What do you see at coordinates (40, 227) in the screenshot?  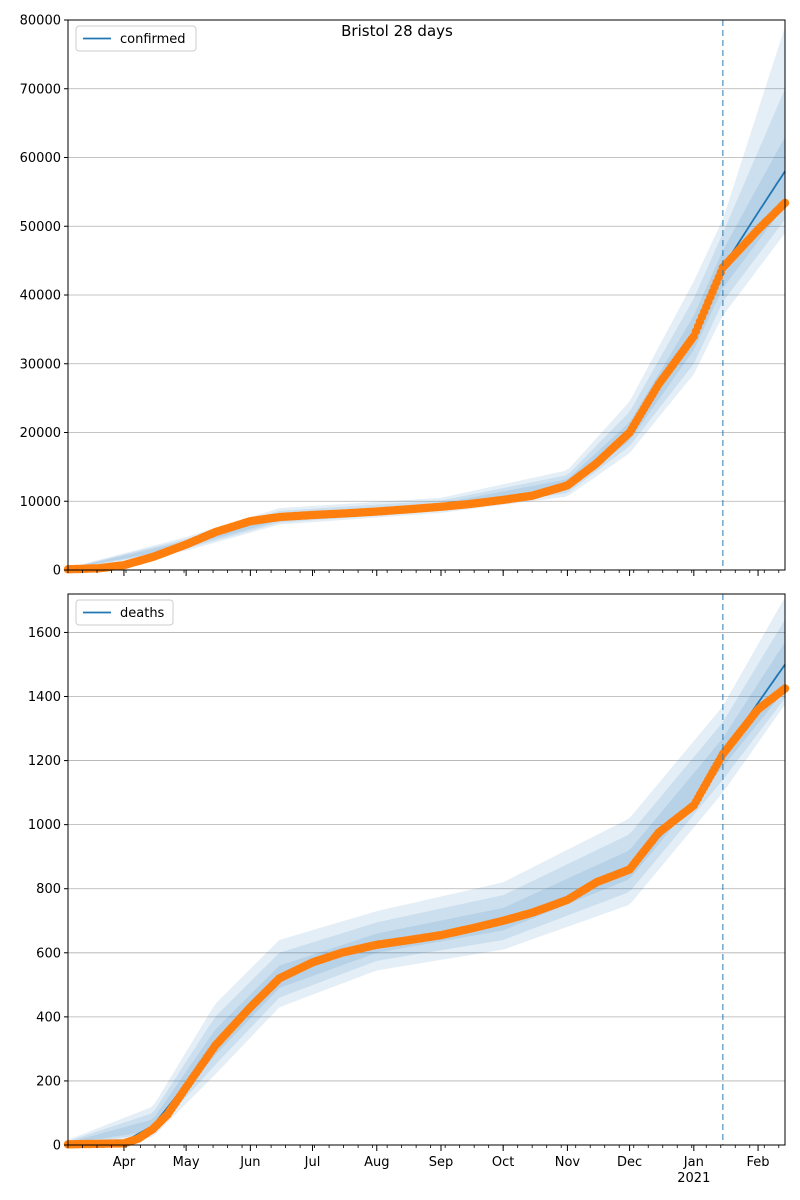 I see `y-tick-label: 50000` at bounding box center [40, 227].